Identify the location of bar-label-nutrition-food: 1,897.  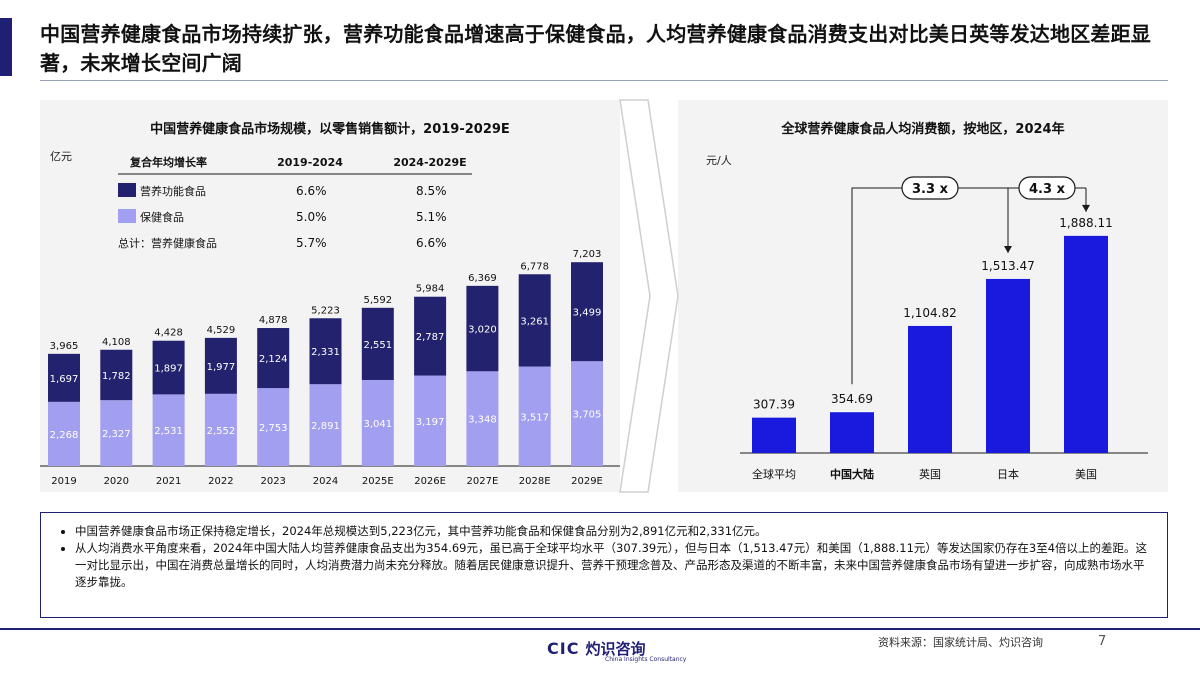
(168, 369).